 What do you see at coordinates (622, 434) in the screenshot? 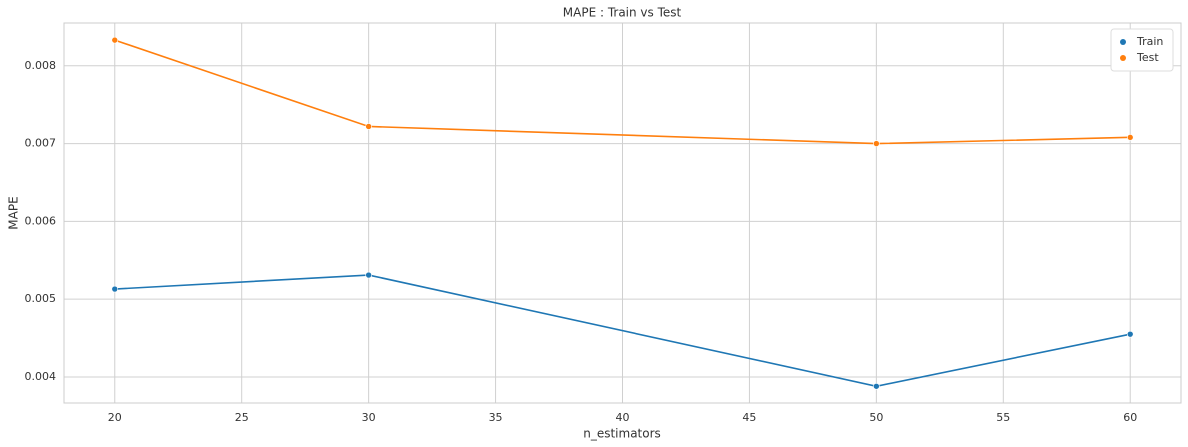
I see `x-axis-label: n_estimators` at bounding box center [622, 434].